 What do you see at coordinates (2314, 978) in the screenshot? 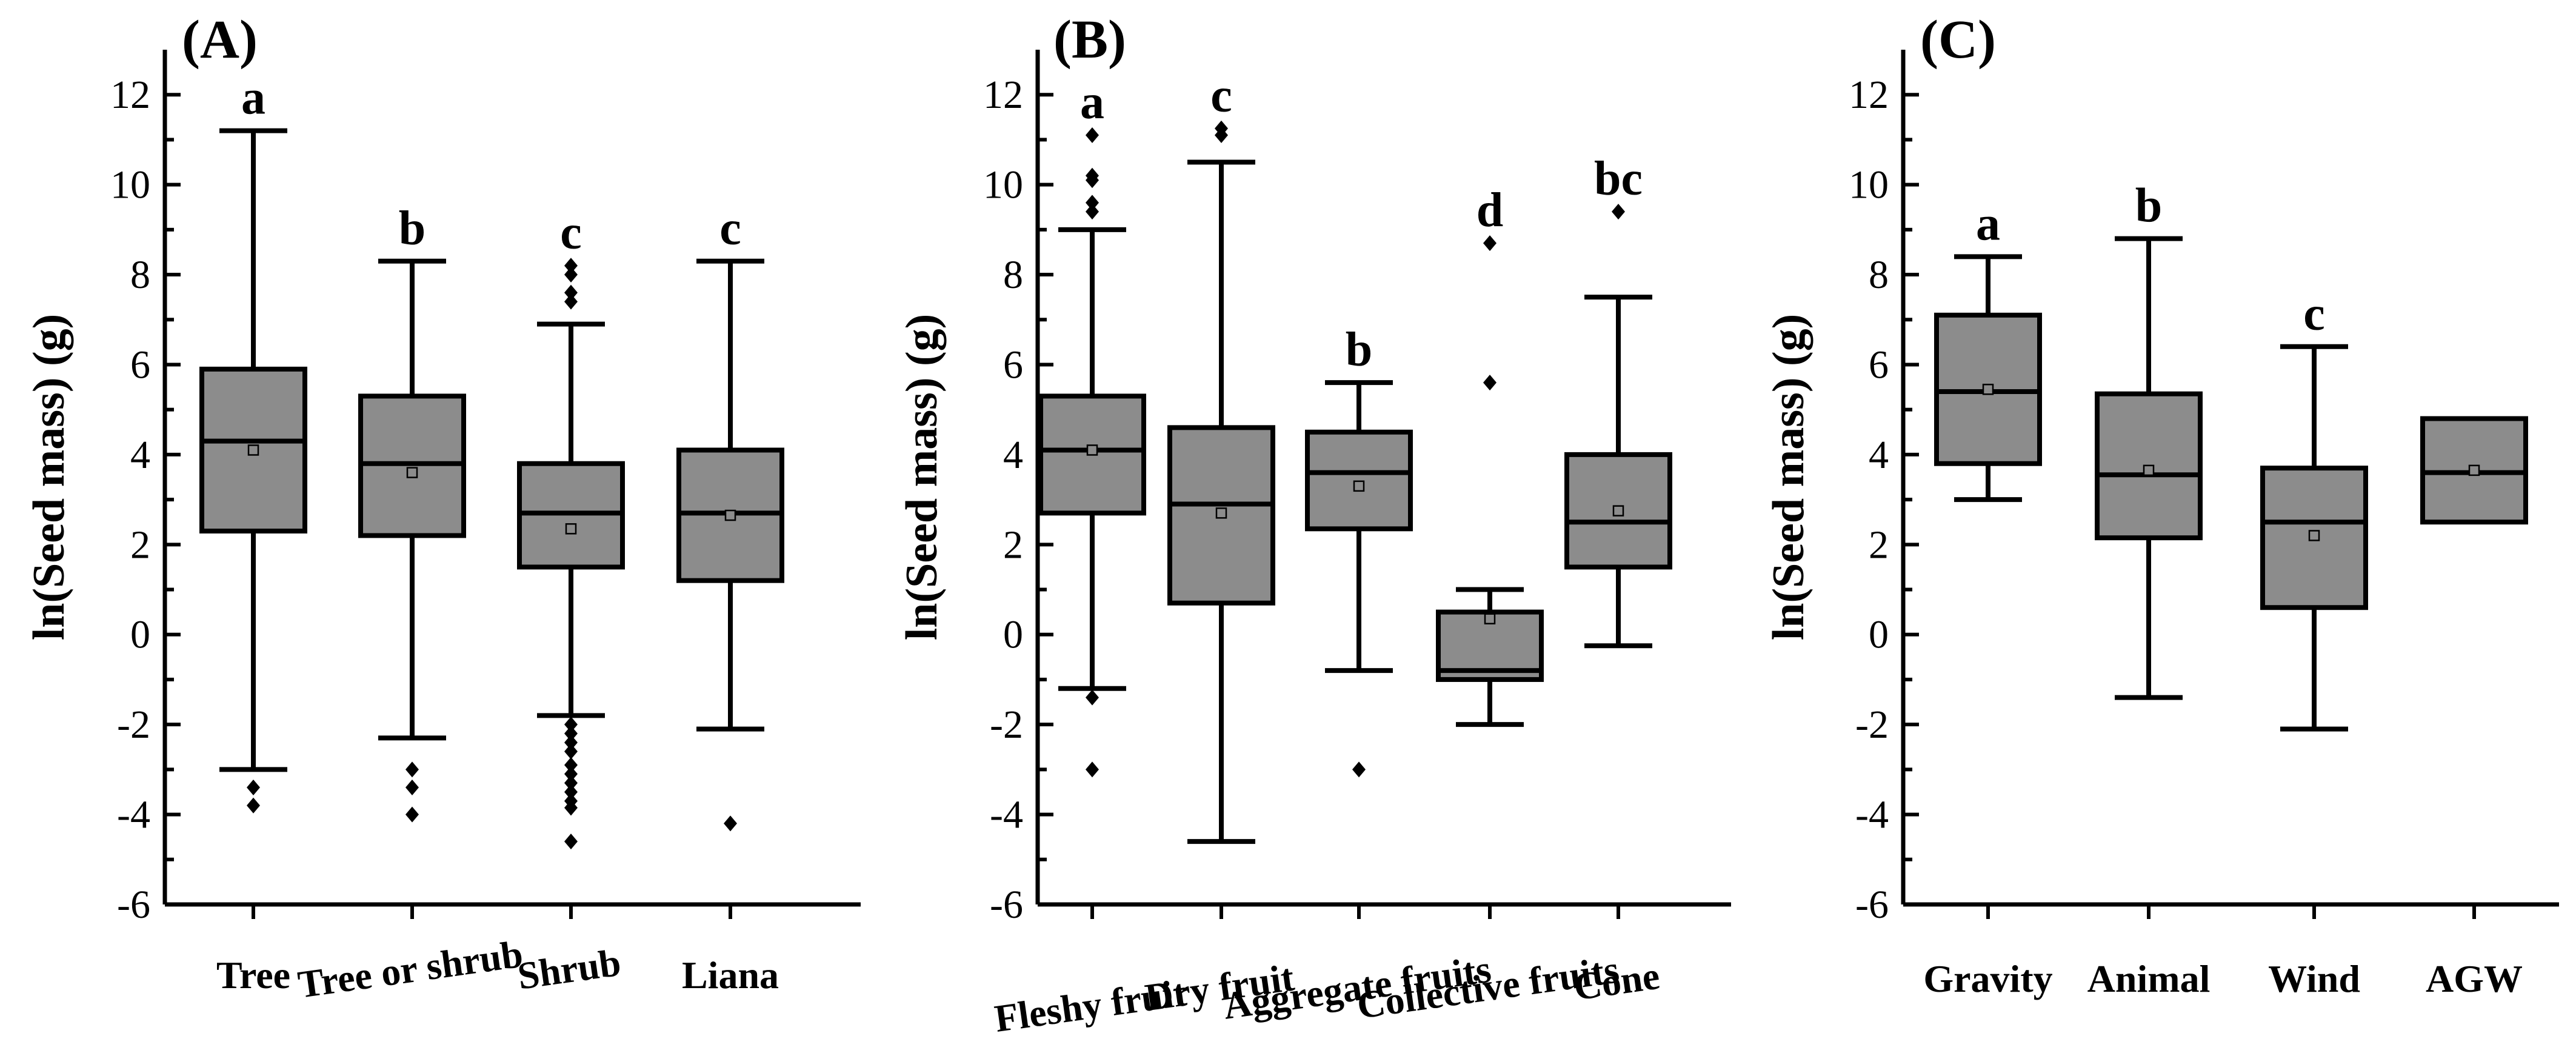
I see `category-label: Wind` at bounding box center [2314, 978].